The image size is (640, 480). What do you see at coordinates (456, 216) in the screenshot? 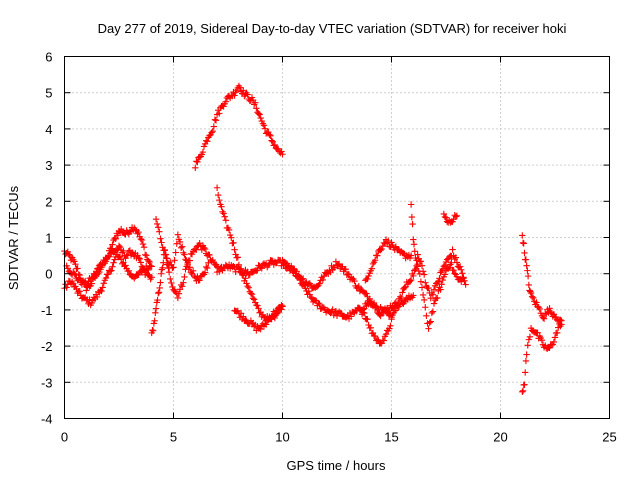
I see `marker-arc-17h` at bounding box center [456, 216].